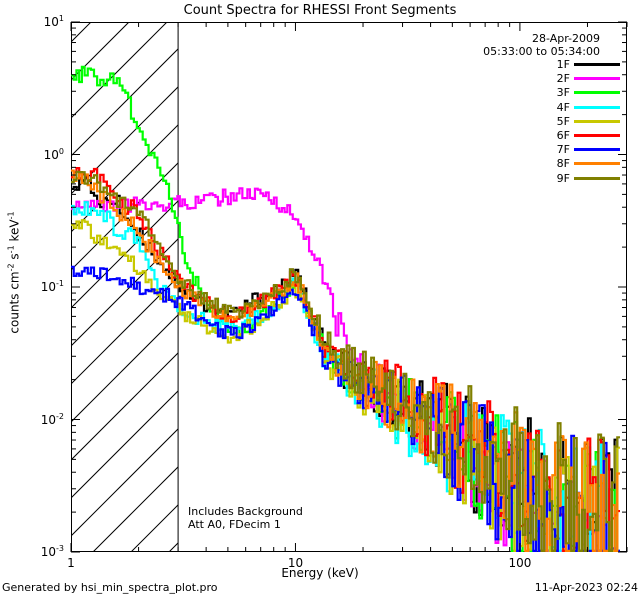  What do you see at coordinates (52, 419) in the screenshot?
I see `y-tick-label: 10⁻²` at bounding box center [52, 419].